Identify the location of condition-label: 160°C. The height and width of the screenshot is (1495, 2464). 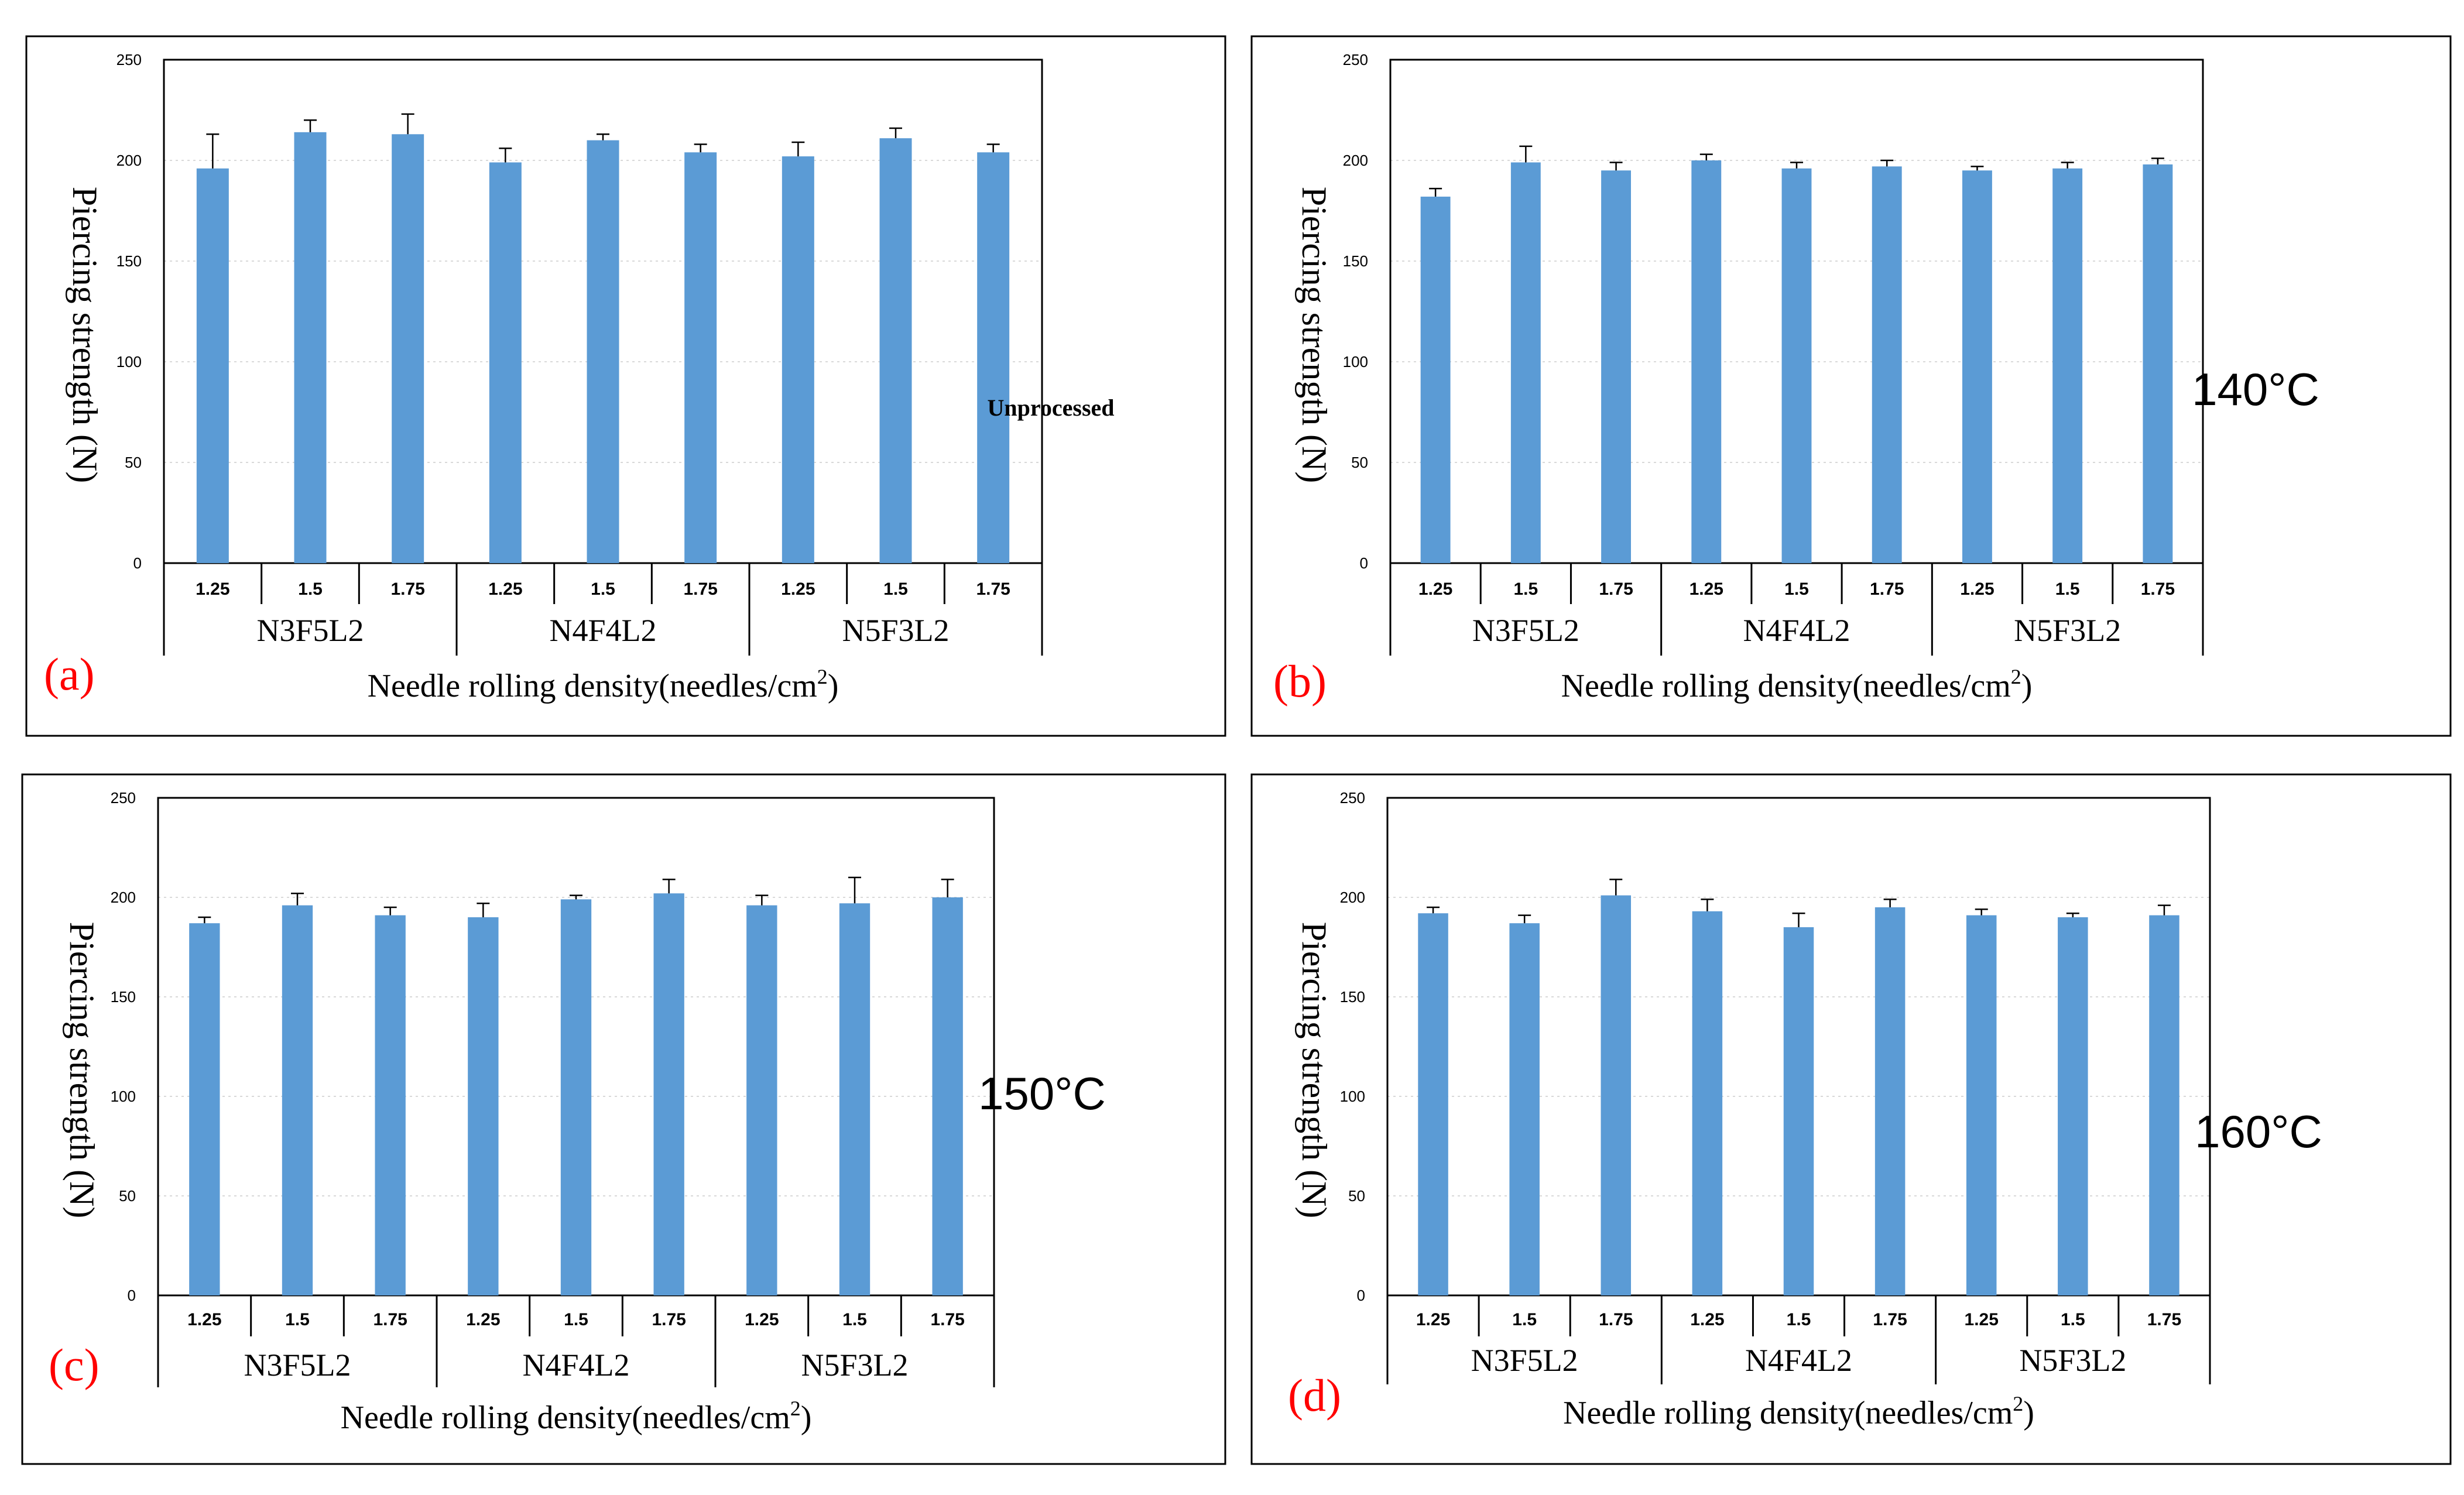
(2258, 1131).